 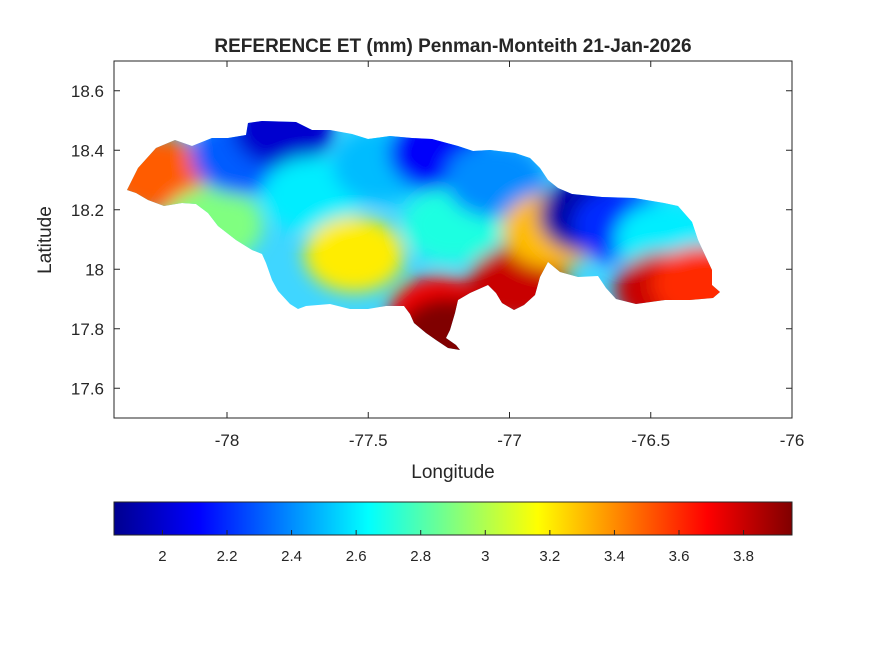 What do you see at coordinates (162, 556) in the screenshot?
I see `colorbar-tick-label: 2` at bounding box center [162, 556].